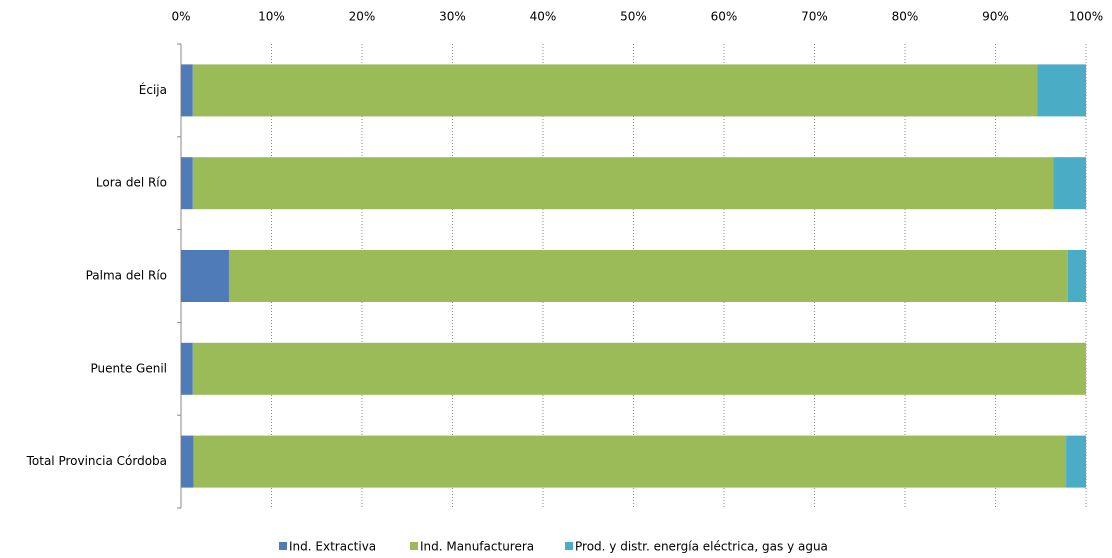  Describe the element at coordinates (814, 17) in the screenshot. I see `x-tick-label: 70%` at that location.